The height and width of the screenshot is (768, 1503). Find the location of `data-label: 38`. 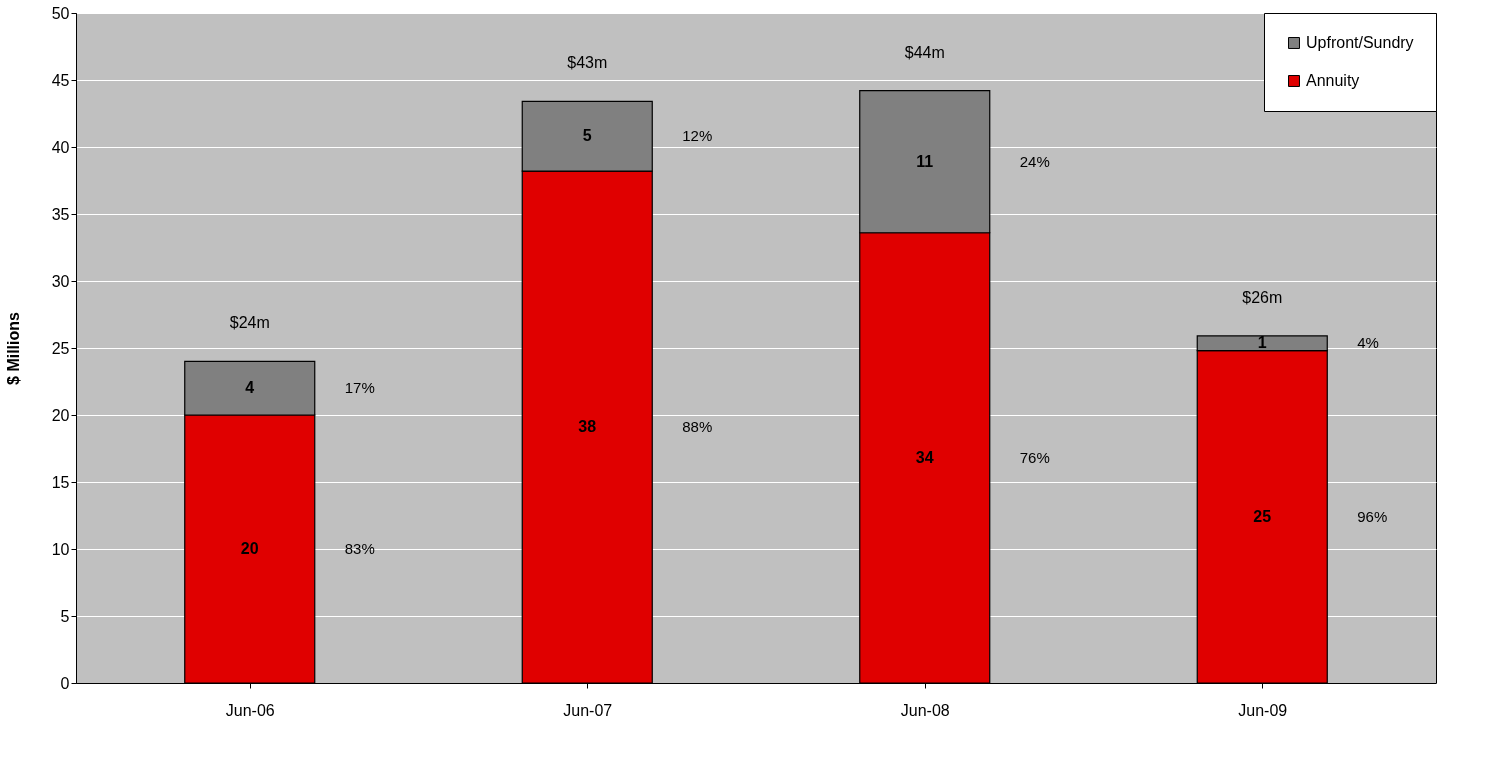

data-label: 38 is located at coordinates (587, 427).